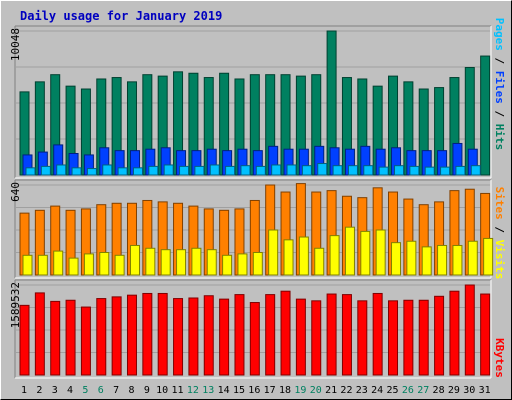  Describe the element at coordinates (39, 390) in the screenshot. I see `day-label-2: 2` at that location.